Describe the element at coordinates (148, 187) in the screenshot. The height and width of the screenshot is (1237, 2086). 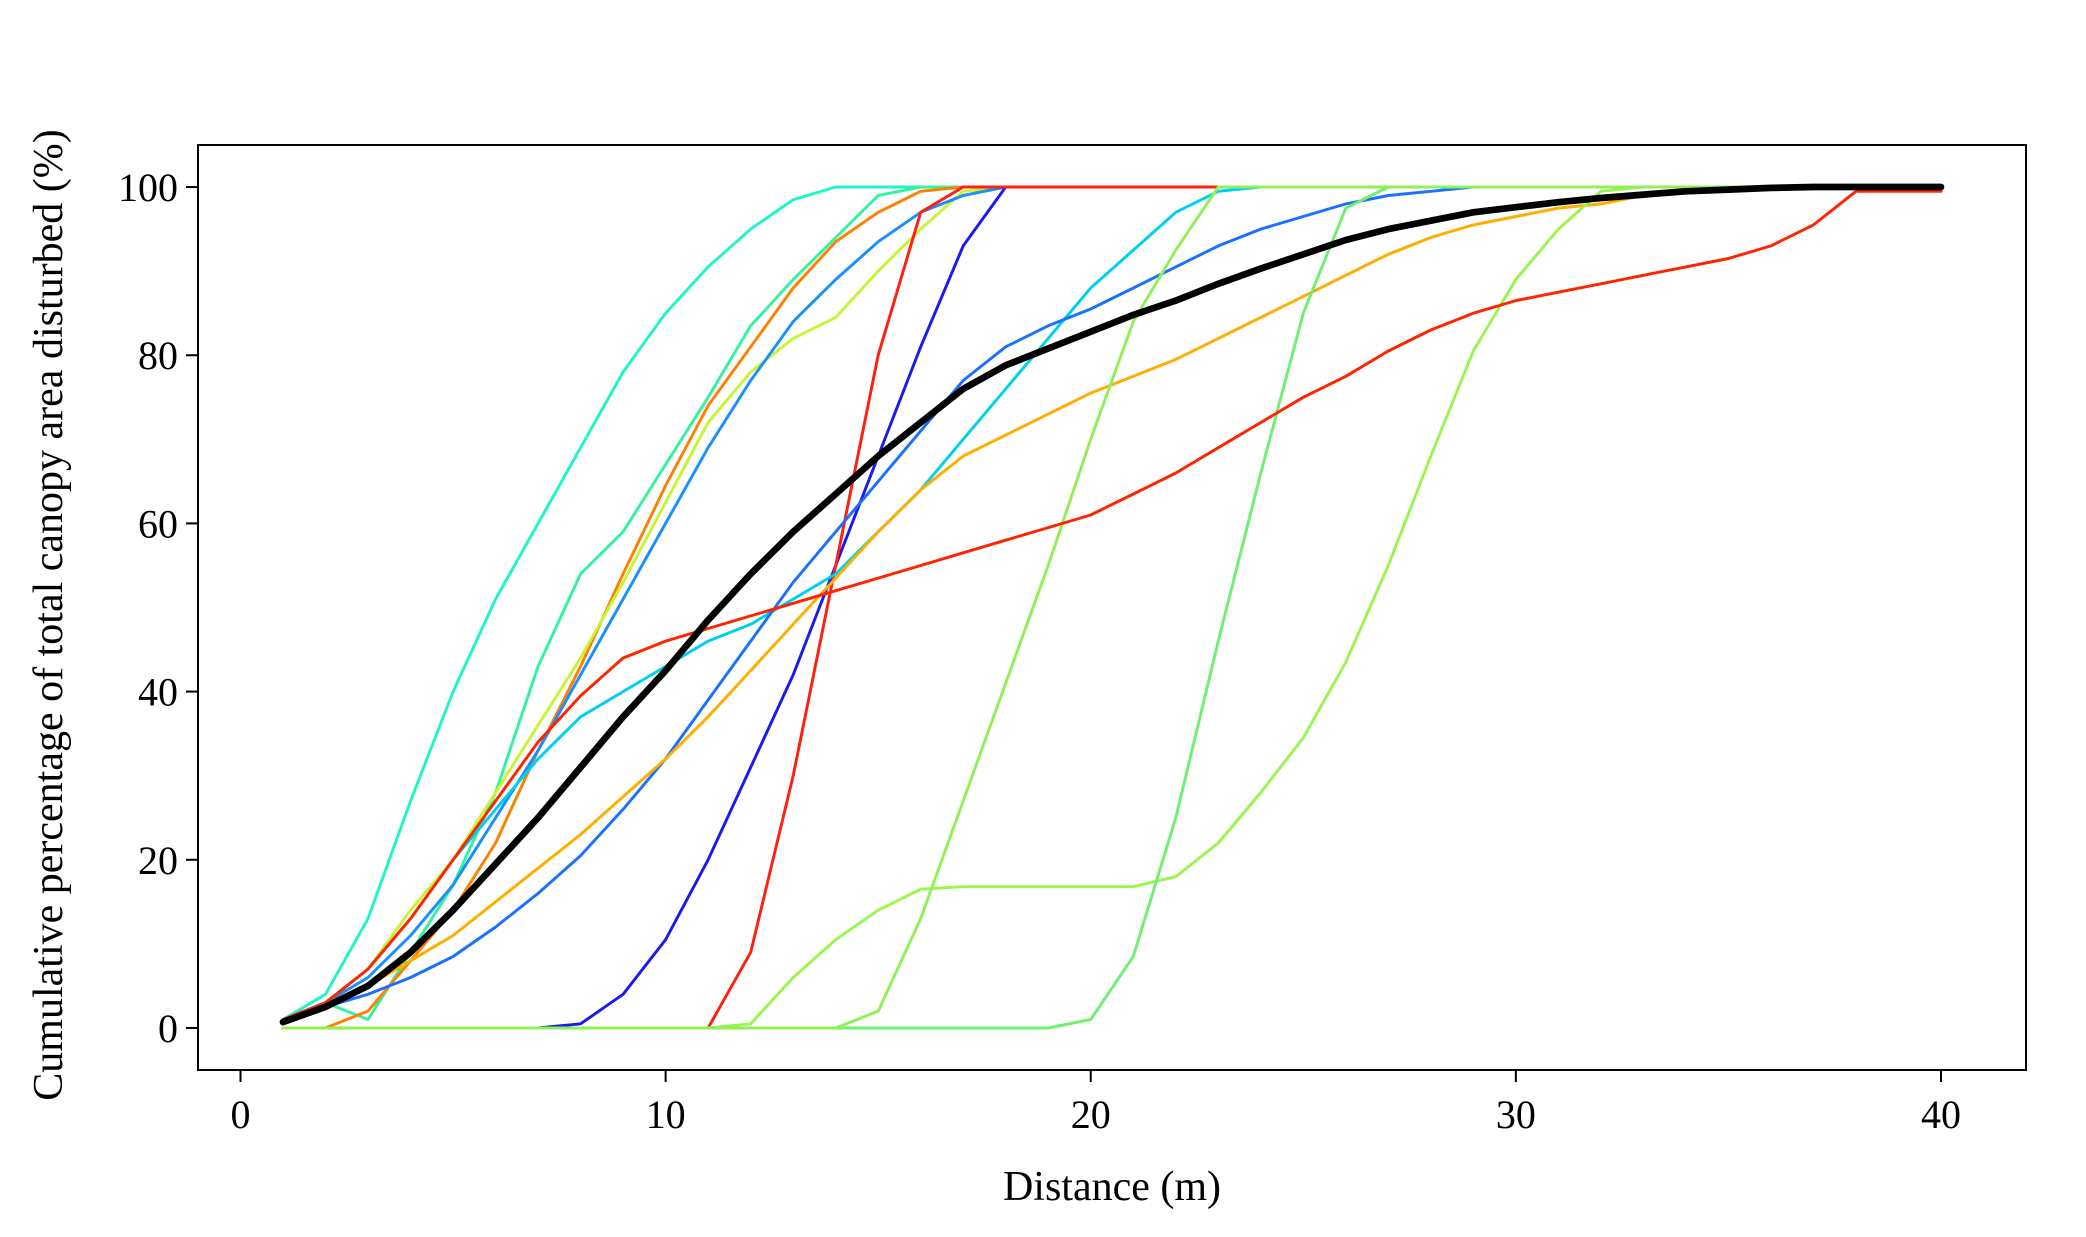
I see `y-tick-label: 100` at that location.